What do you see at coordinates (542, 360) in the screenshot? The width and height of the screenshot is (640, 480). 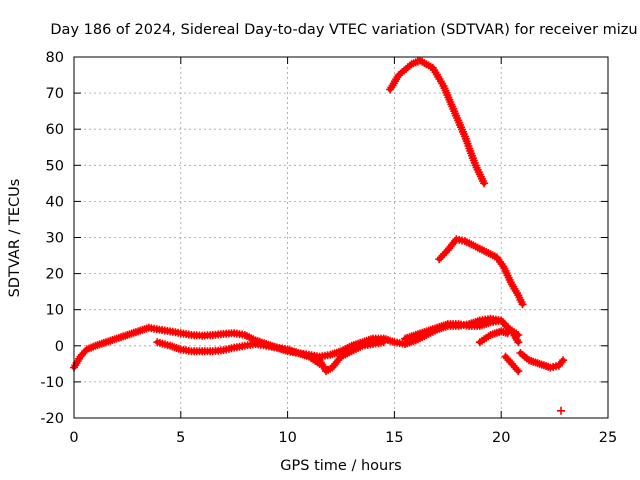 I see `series-track-g` at bounding box center [542, 360].